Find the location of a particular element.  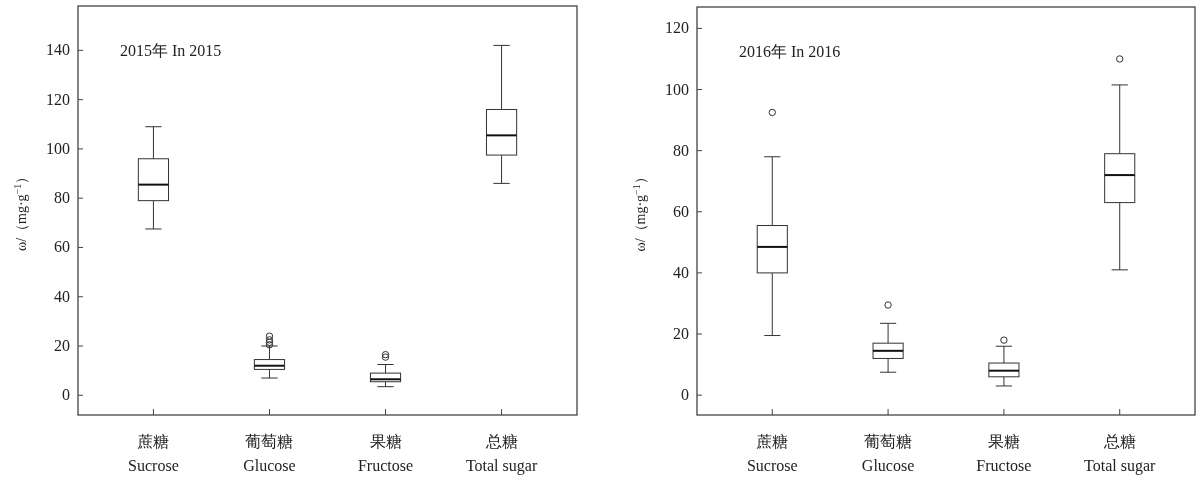

annotation: 2015年 In 2015 is located at coordinates (171, 50).